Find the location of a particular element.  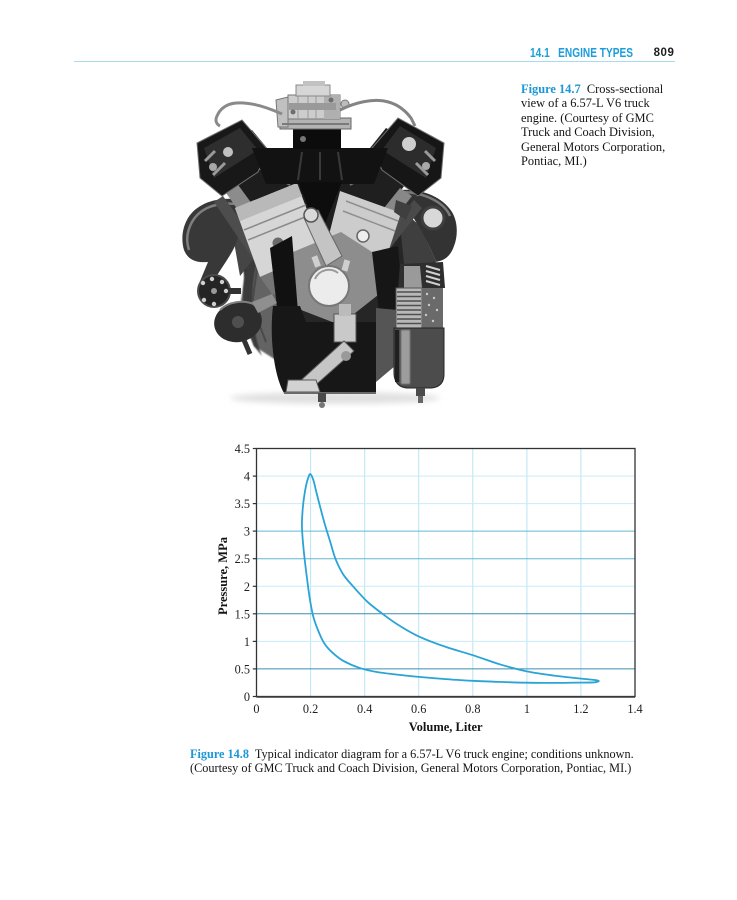

svg-text: 0.6 is located at coordinates (418, 709).